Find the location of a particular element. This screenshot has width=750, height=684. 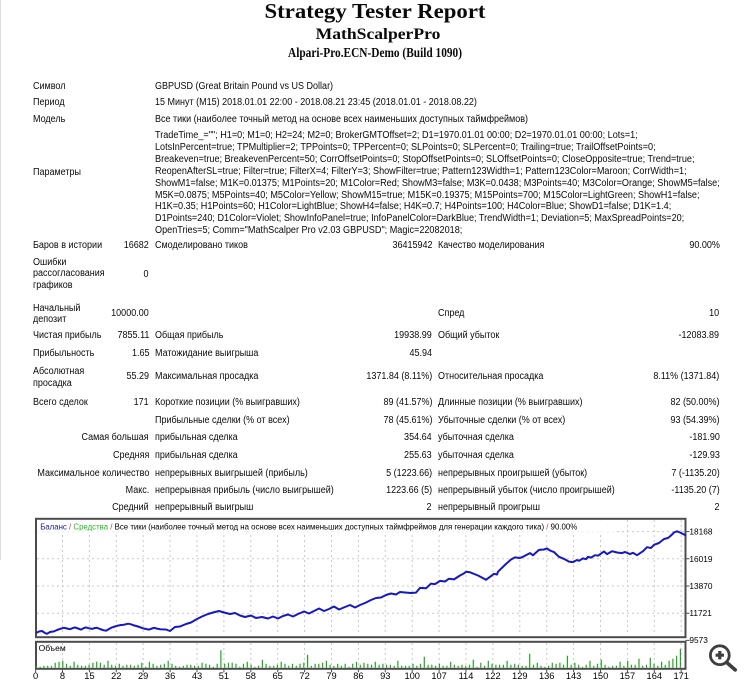

svg-text: 129 is located at coordinates (520, 676).